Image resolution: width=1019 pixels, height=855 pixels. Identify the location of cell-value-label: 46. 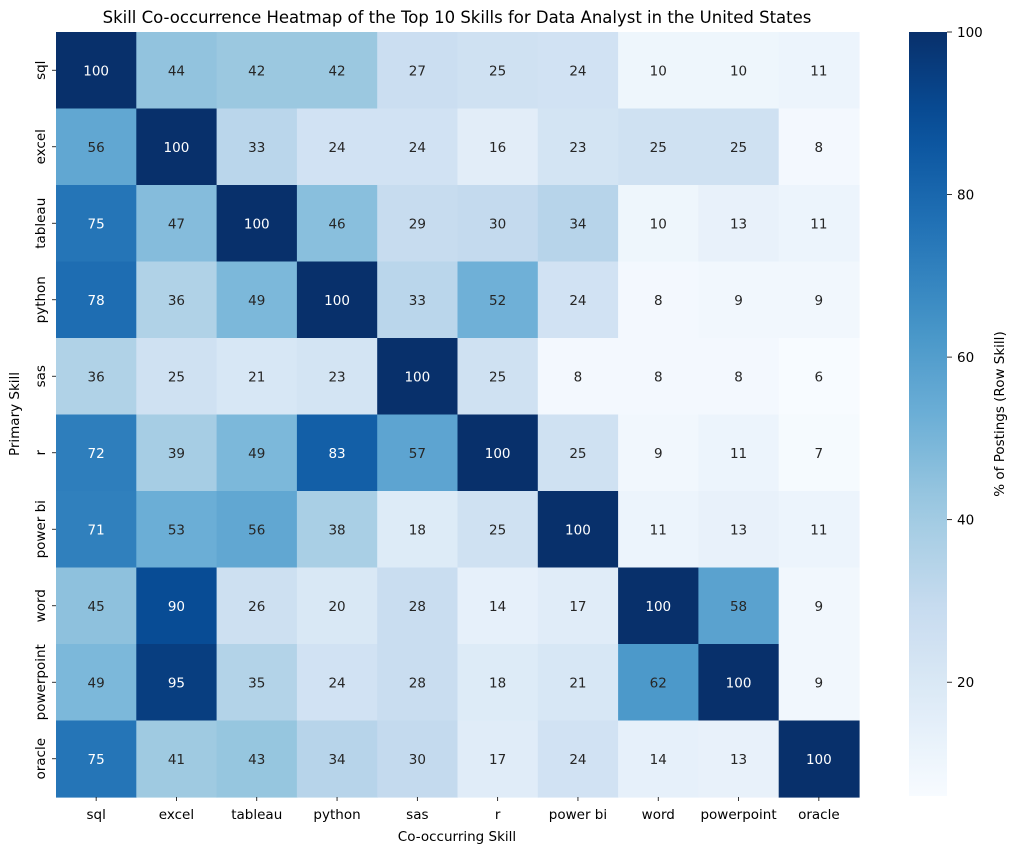
(336, 224).